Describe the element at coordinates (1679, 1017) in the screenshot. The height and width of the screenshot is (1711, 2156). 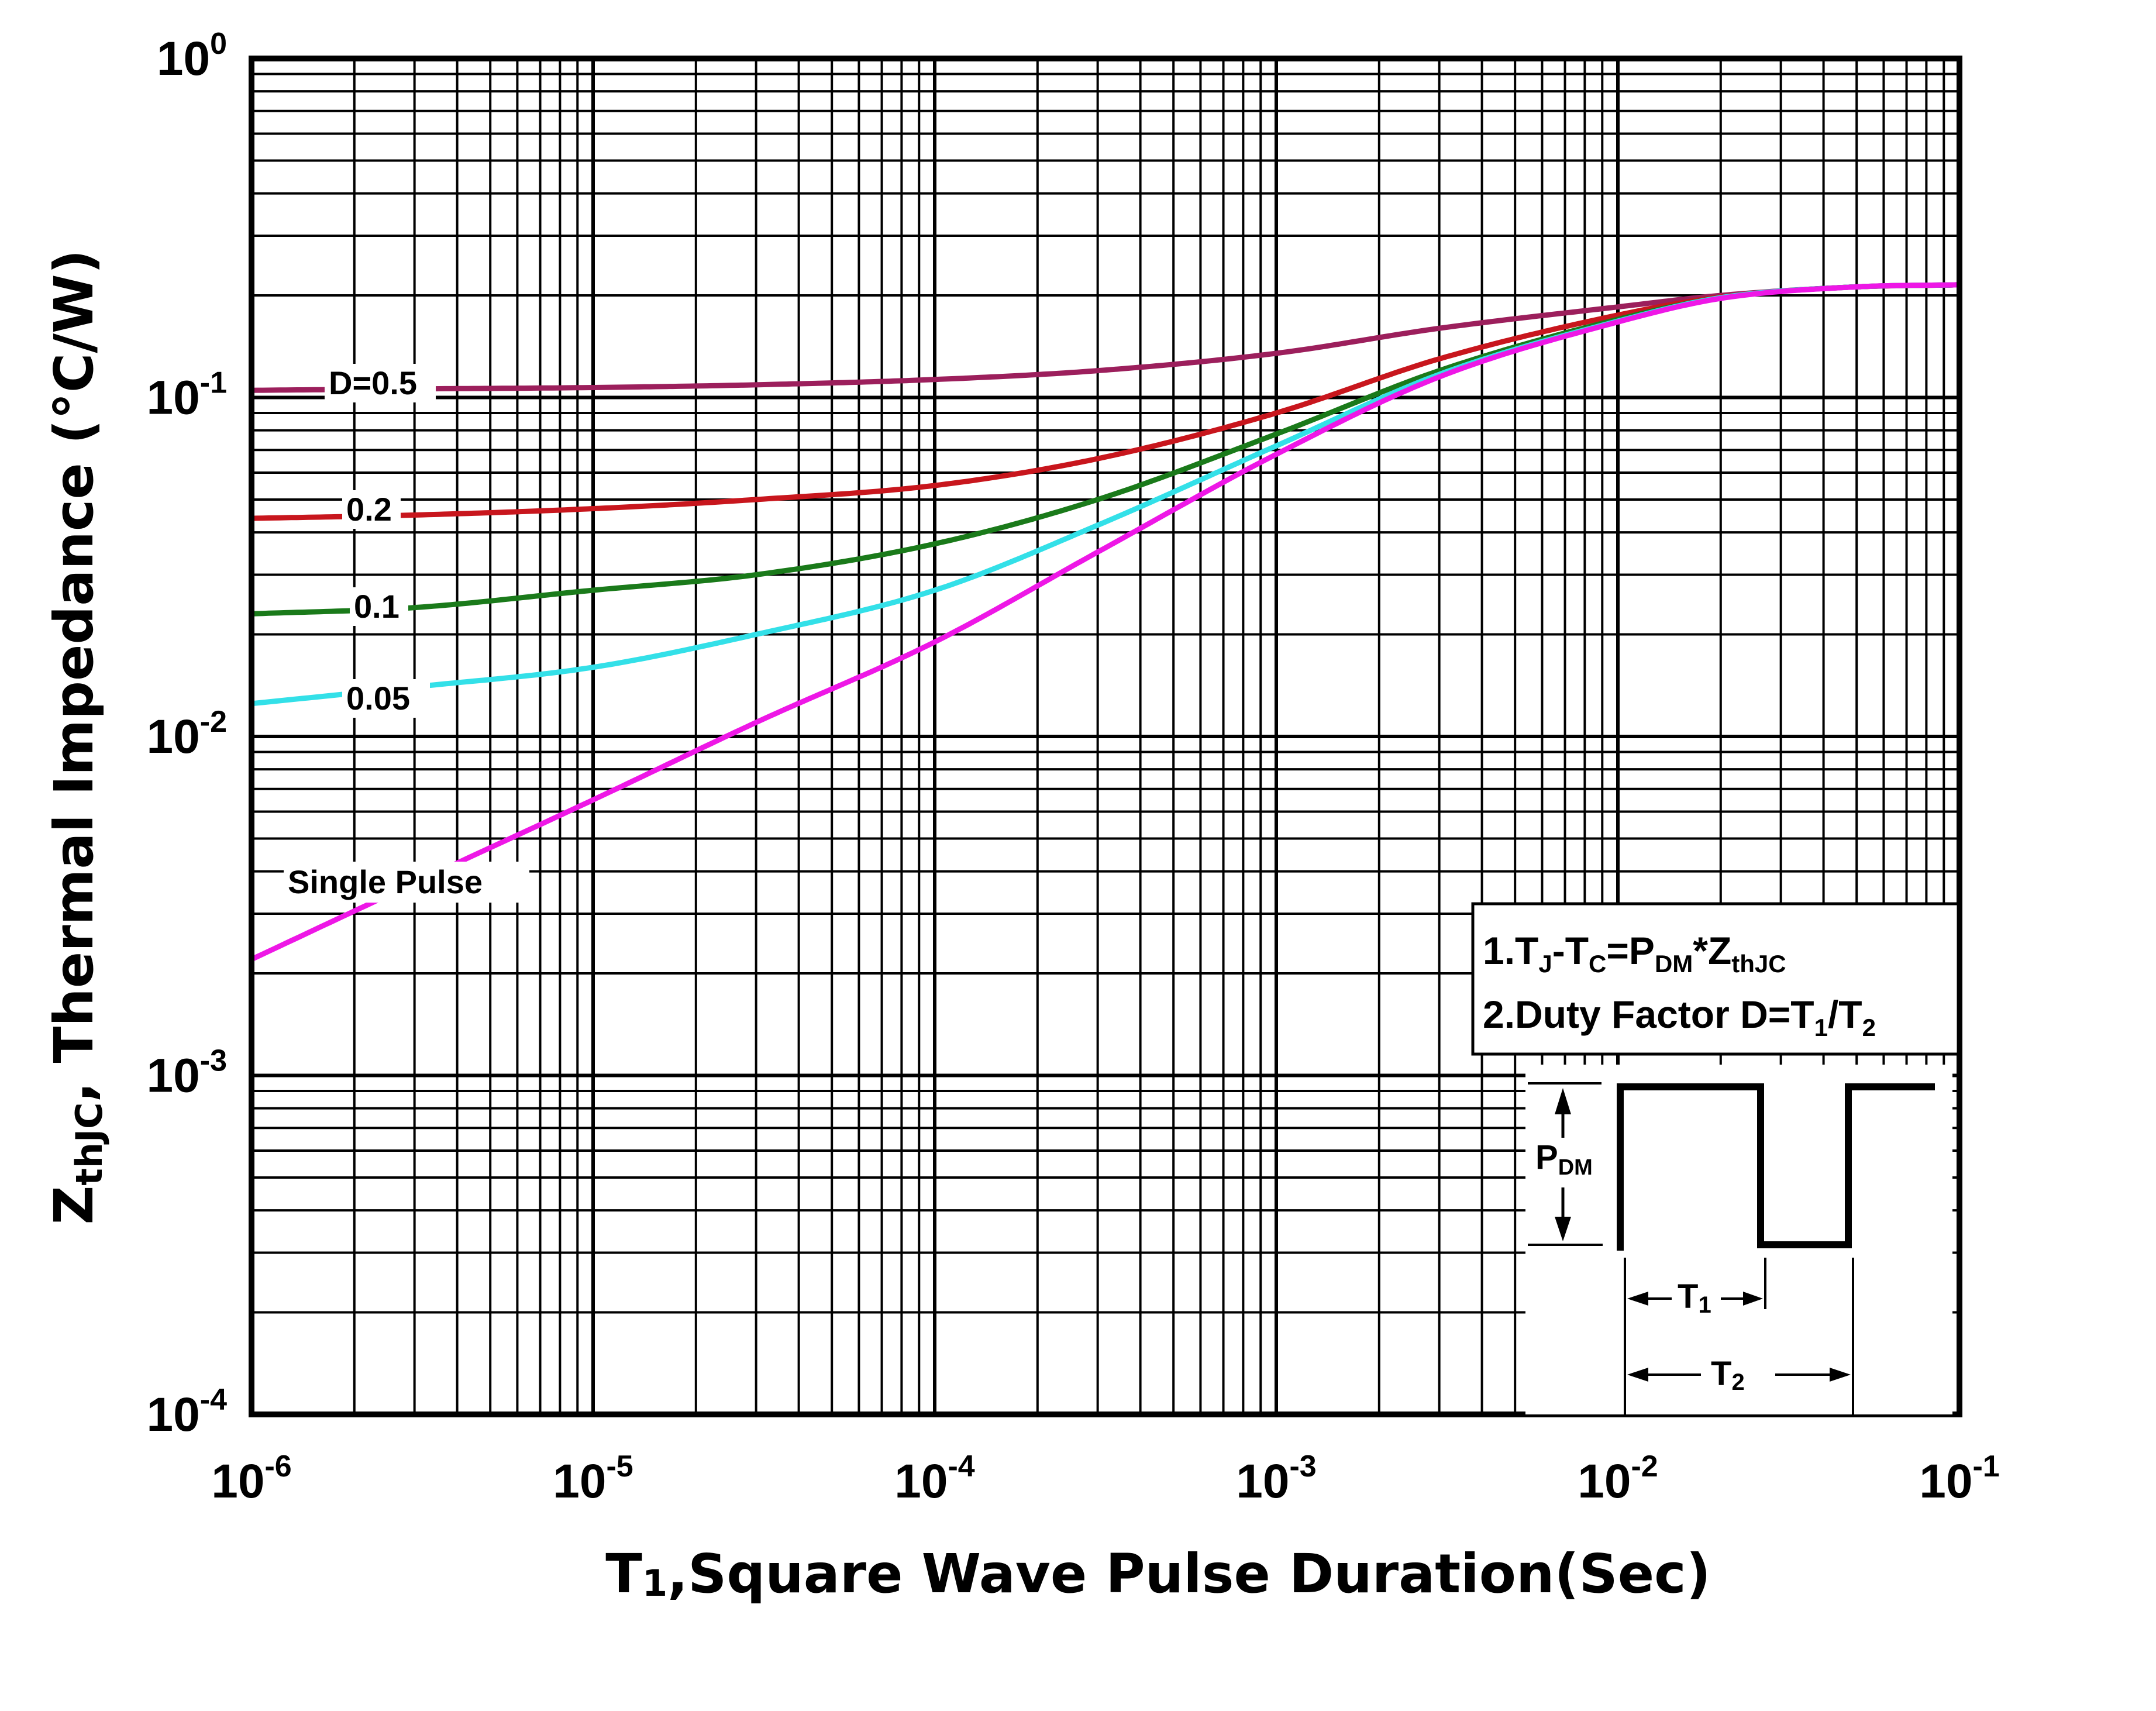
I see `note-line-2: 2.Duty Factor D=T1/T2` at that location.